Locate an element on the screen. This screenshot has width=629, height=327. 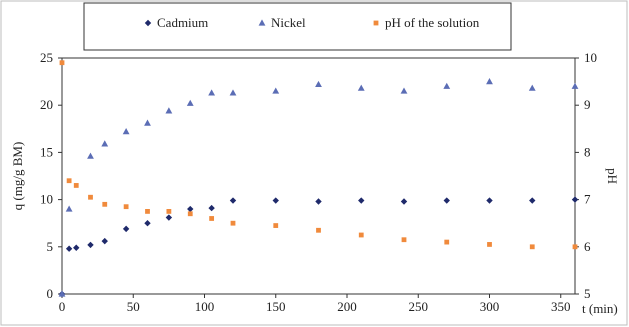
y-tick-label: 0 is located at coordinates (50, 293).